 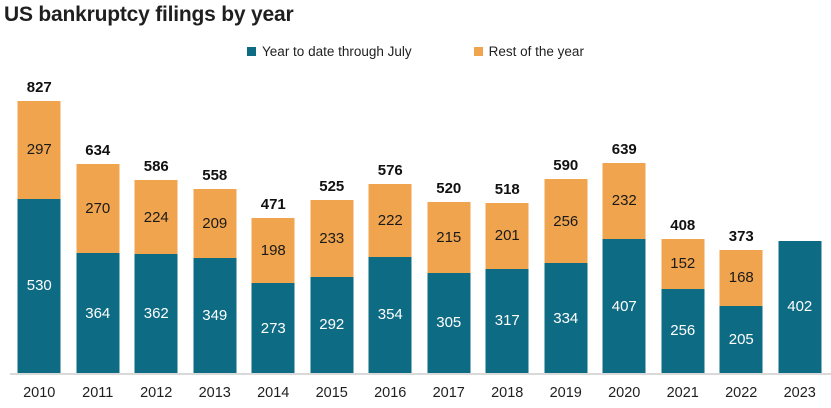 What do you see at coordinates (565, 393) in the screenshot?
I see `year-label: 2019` at bounding box center [565, 393].